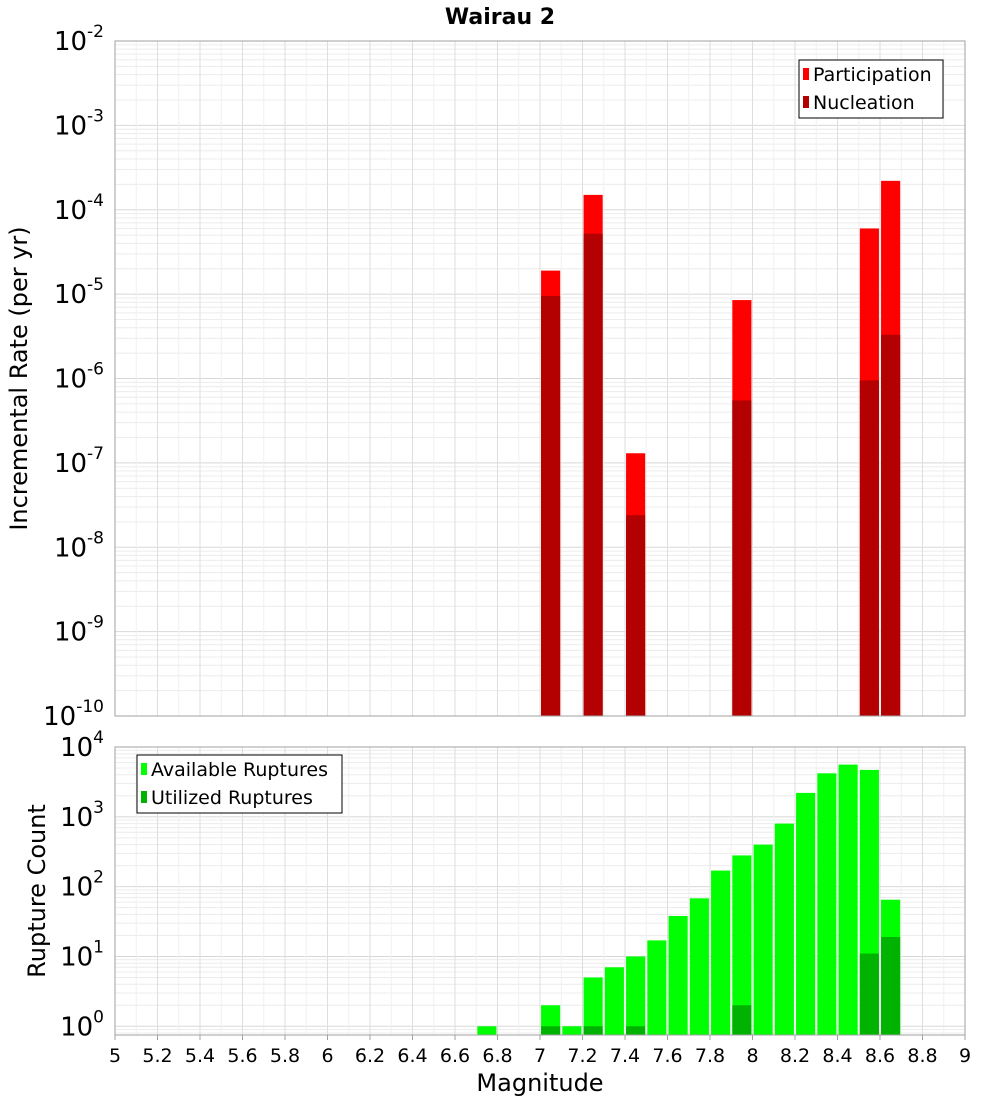  I want to click on x-tick-label: 6.6, so click(455, 1056).